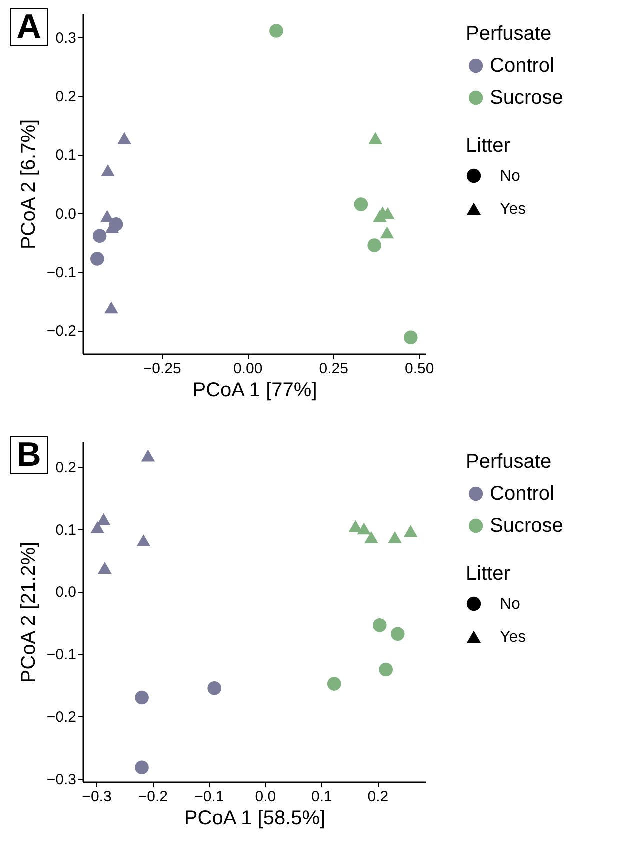 Image resolution: width=617 pixels, height=856 pixels. Describe the element at coordinates (265, 797) in the screenshot. I see `x-tick-label: 0.0` at that location.